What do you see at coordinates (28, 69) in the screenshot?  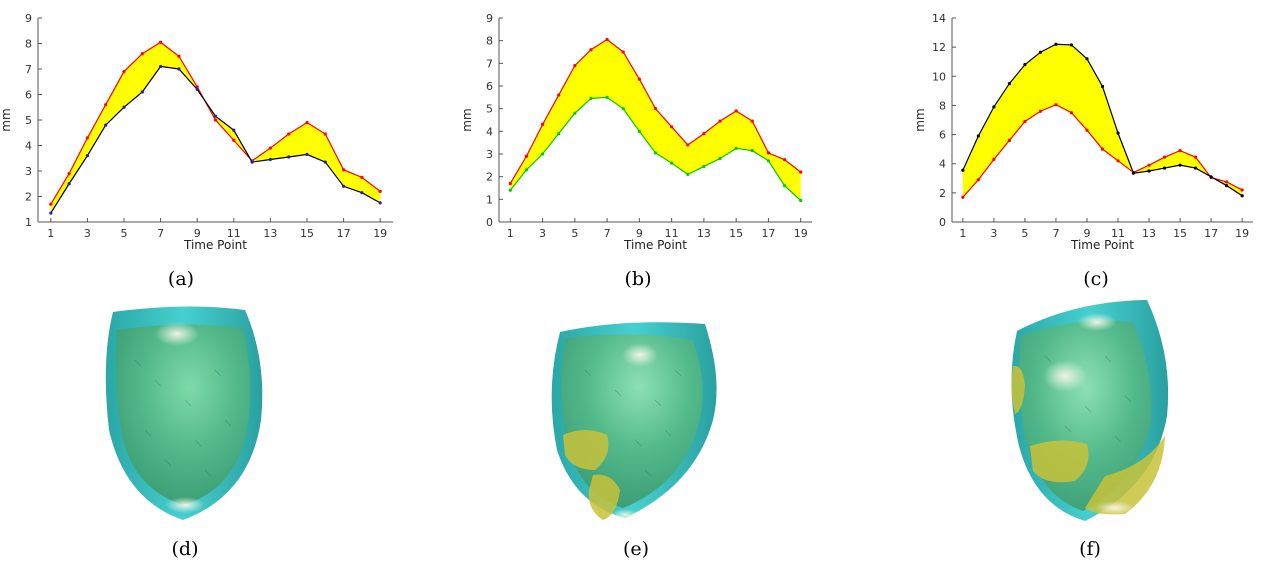 I see `y-tick-label: 7` at bounding box center [28, 69].